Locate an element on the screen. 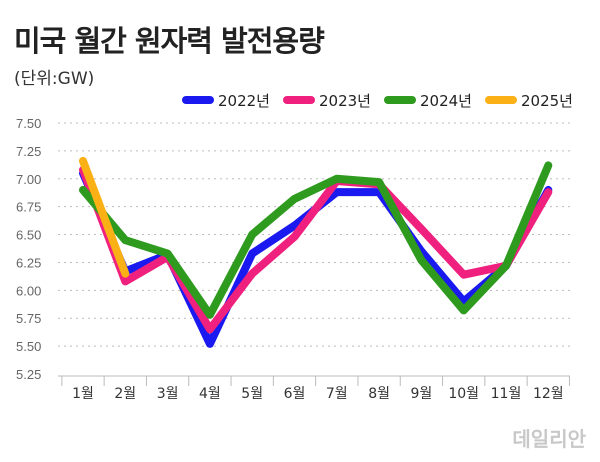 The image size is (600, 462). x-tick-label: 3월 is located at coordinates (168, 394).